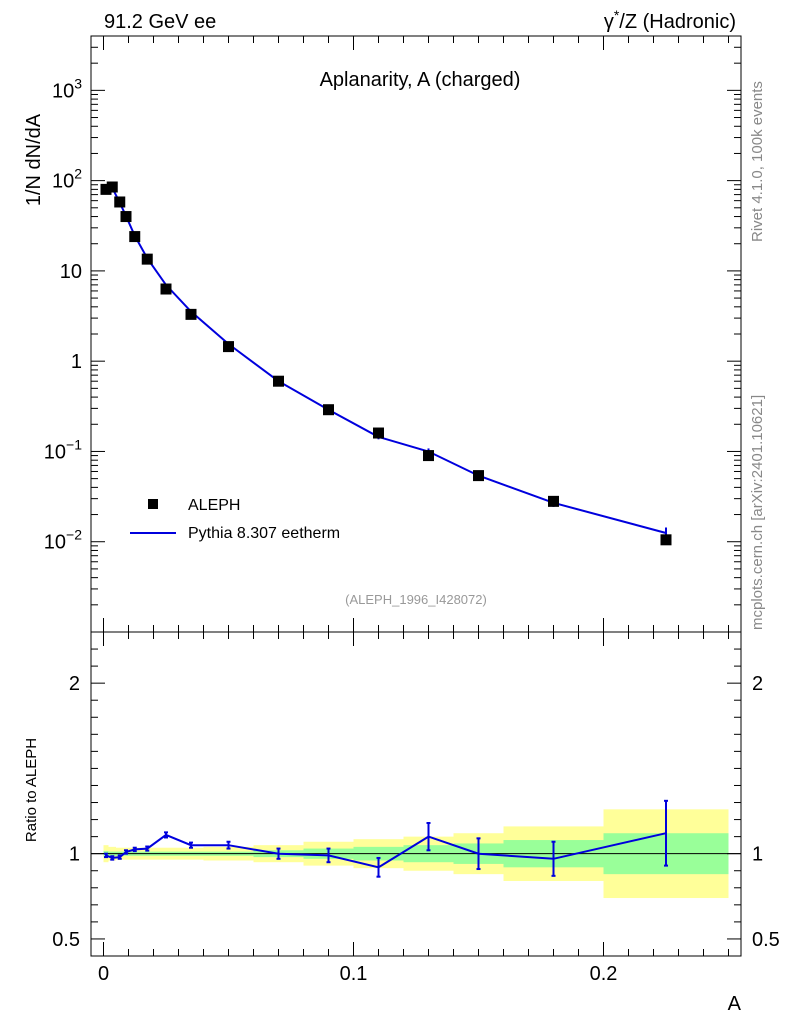 This screenshot has width=786, height=1024. Describe the element at coordinates (74, 855) in the screenshot. I see `ratio-y-tick-label-left: 1` at that location.